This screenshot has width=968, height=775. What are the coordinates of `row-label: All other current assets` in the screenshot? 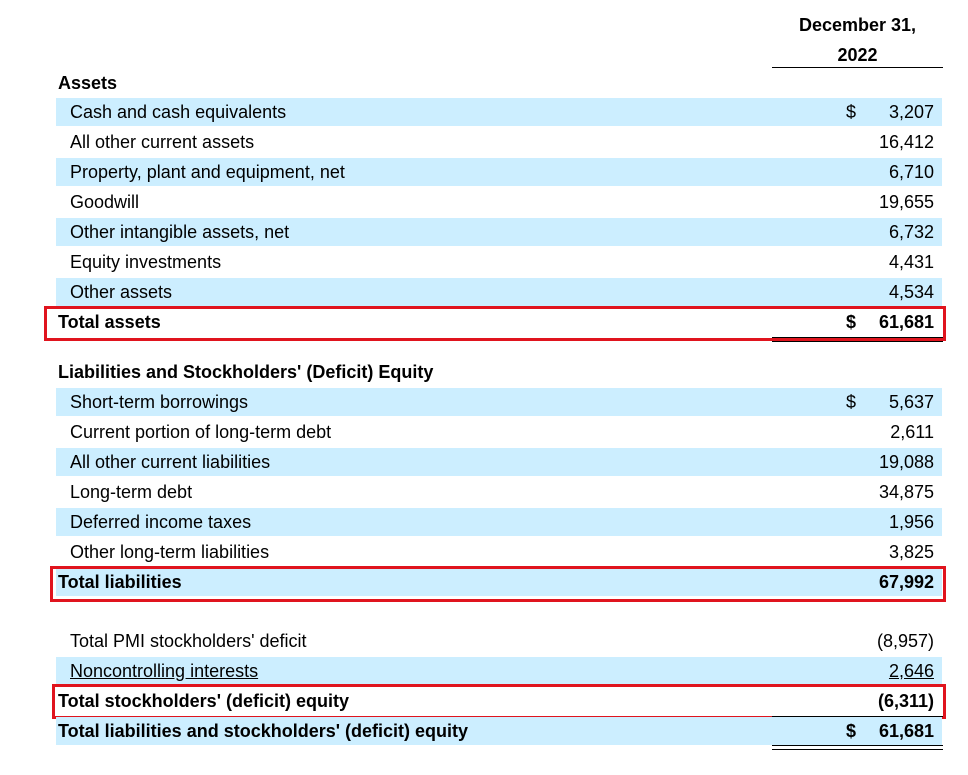 It's located at (162, 142).